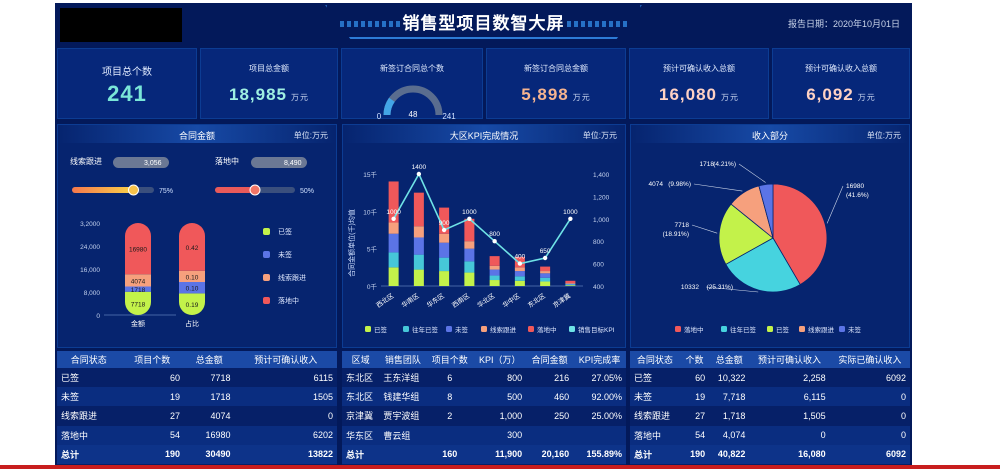 This screenshot has height=469, width=1000. Describe the element at coordinates (89, 397) in the screenshot. I see `table-cell: 未签` at that location.